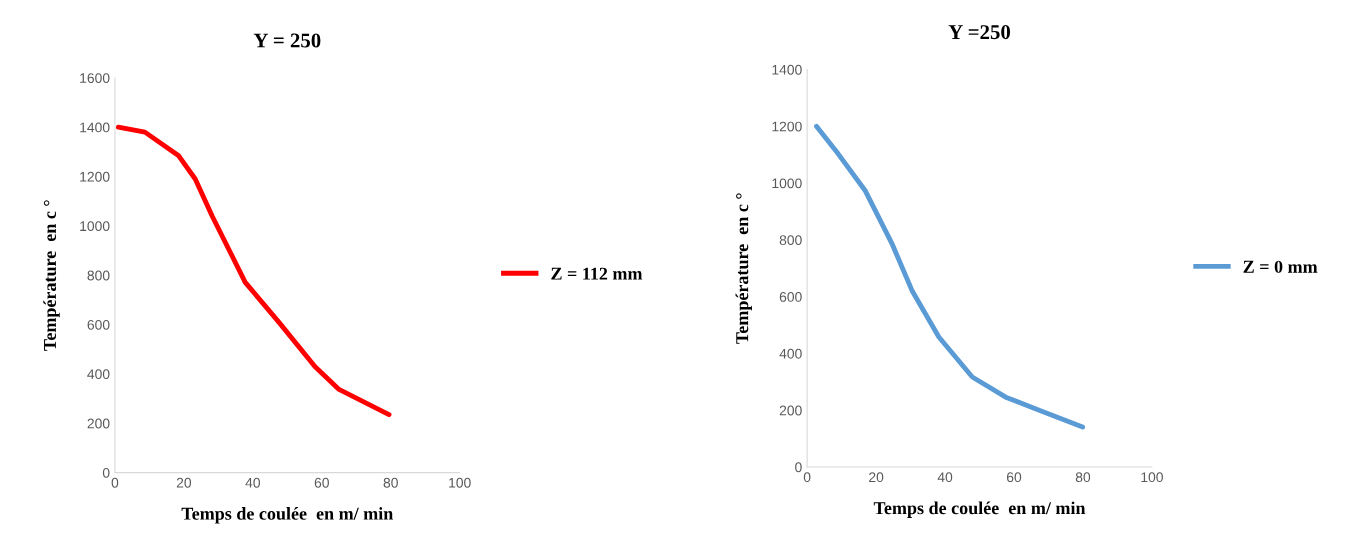 Image resolution: width=1352 pixels, height=556 pixels. I want to click on y-tick-label: 1600, so click(95, 78).